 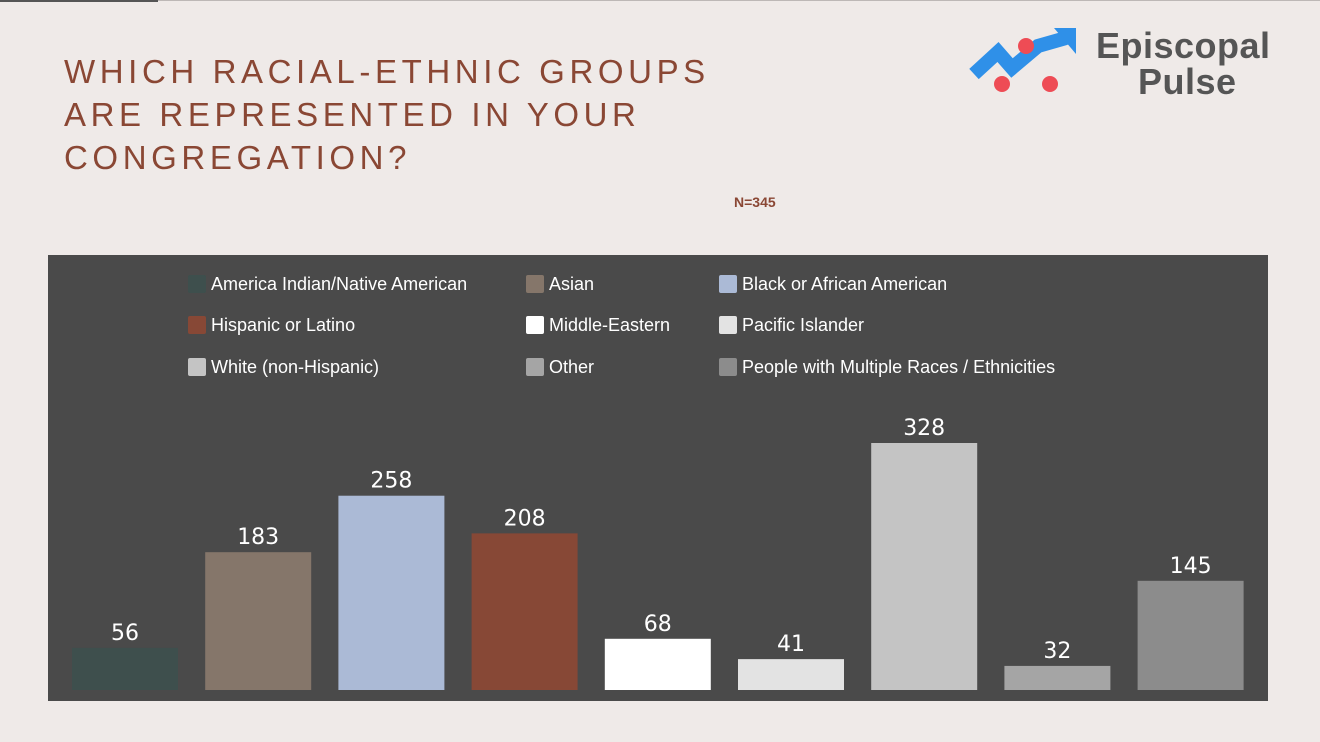 What do you see at coordinates (295, 366) in the screenshot?
I see `legend-label: White (non-Hispanic)` at bounding box center [295, 366].